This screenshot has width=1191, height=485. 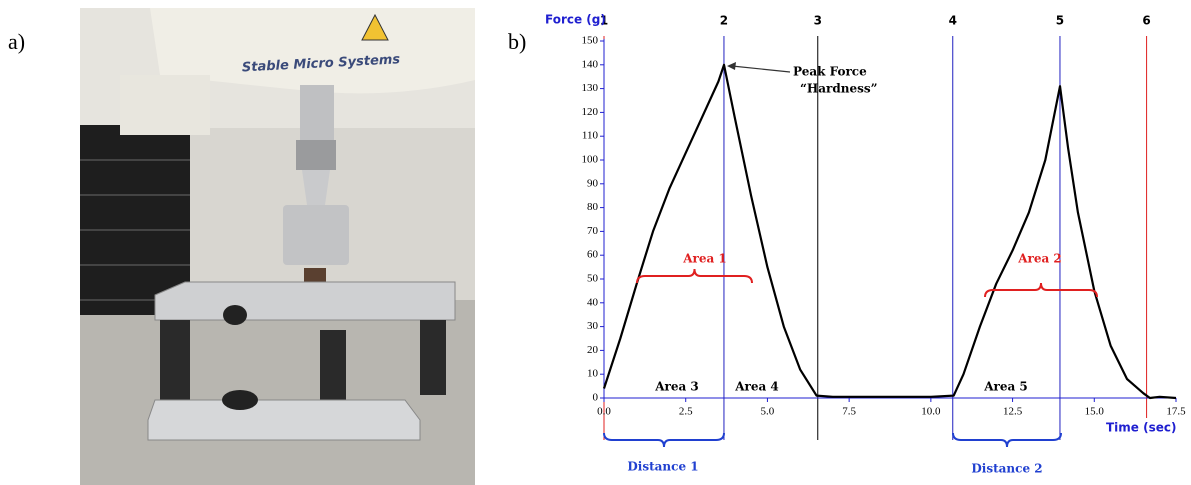 What do you see at coordinates (839, 89) in the screenshot?
I see `annotation: “Hardness”` at bounding box center [839, 89].